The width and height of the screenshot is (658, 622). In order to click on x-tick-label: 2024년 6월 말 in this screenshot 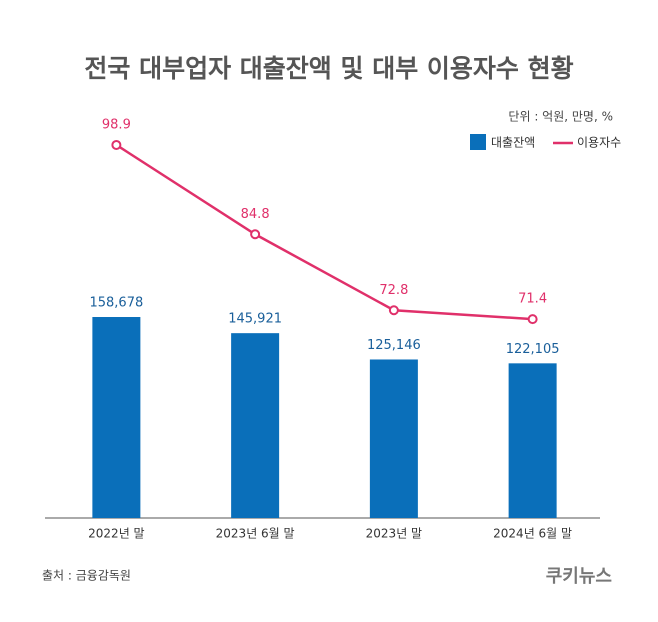, I will do `click(532, 534)`.